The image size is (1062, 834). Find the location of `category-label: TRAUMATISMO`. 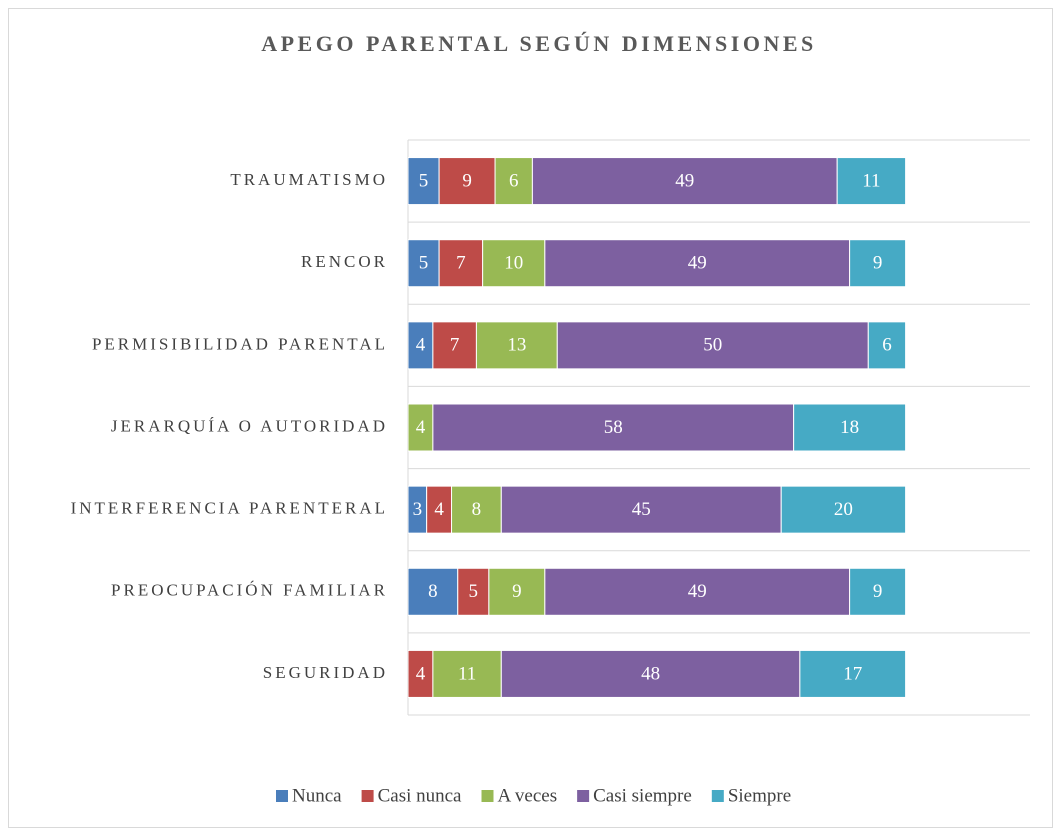

category-label: TRAUMATISMO is located at coordinates (309, 179).